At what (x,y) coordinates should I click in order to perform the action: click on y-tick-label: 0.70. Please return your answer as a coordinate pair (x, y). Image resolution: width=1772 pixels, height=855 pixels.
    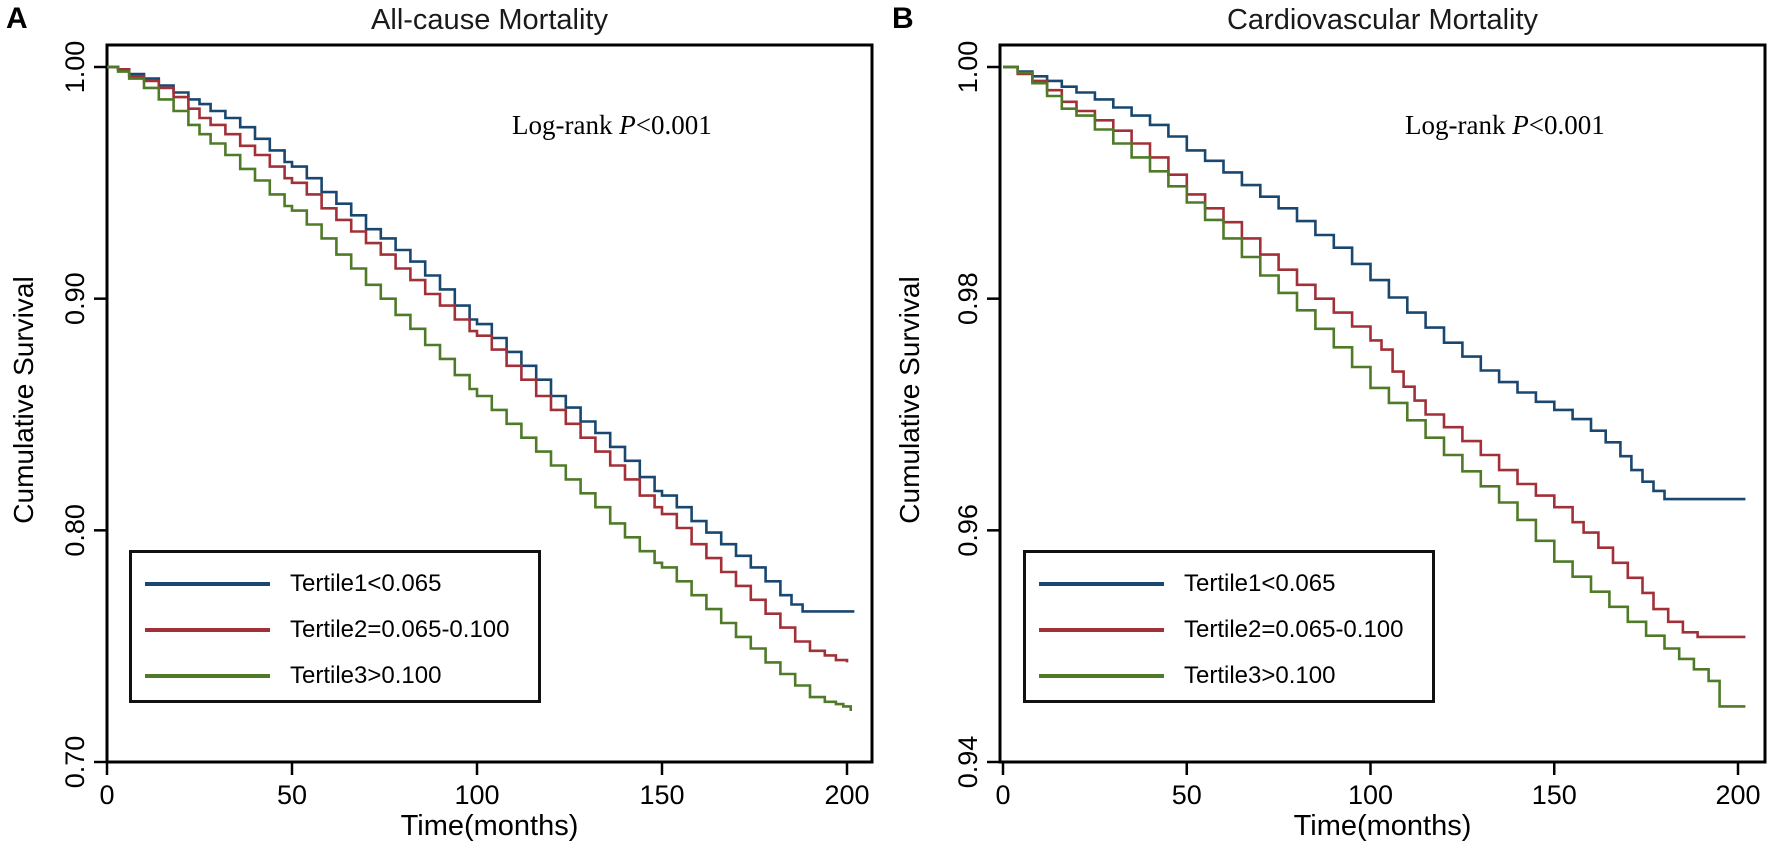
    Looking at the image, I should click on (75, 762).